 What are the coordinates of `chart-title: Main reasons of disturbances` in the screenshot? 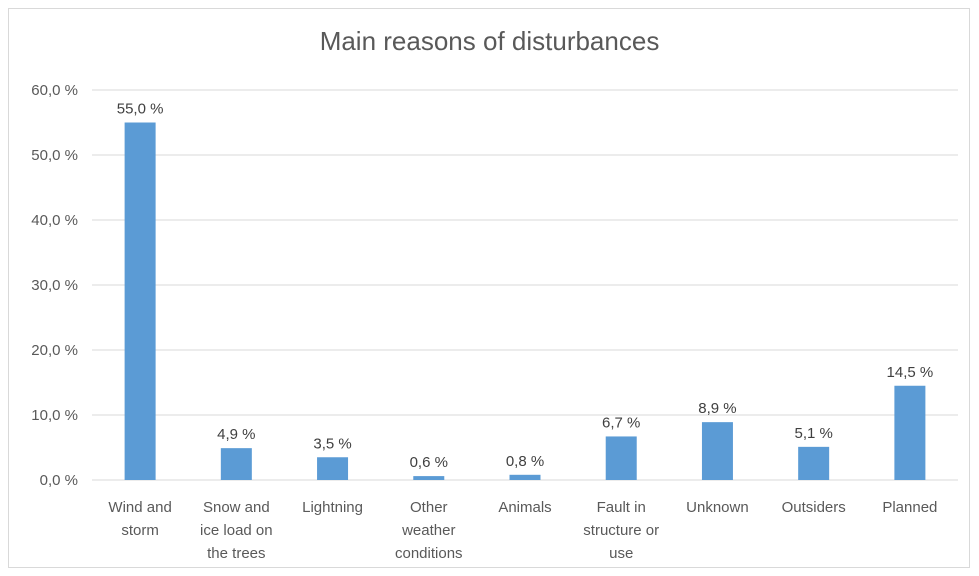 It's located at (489, 41).